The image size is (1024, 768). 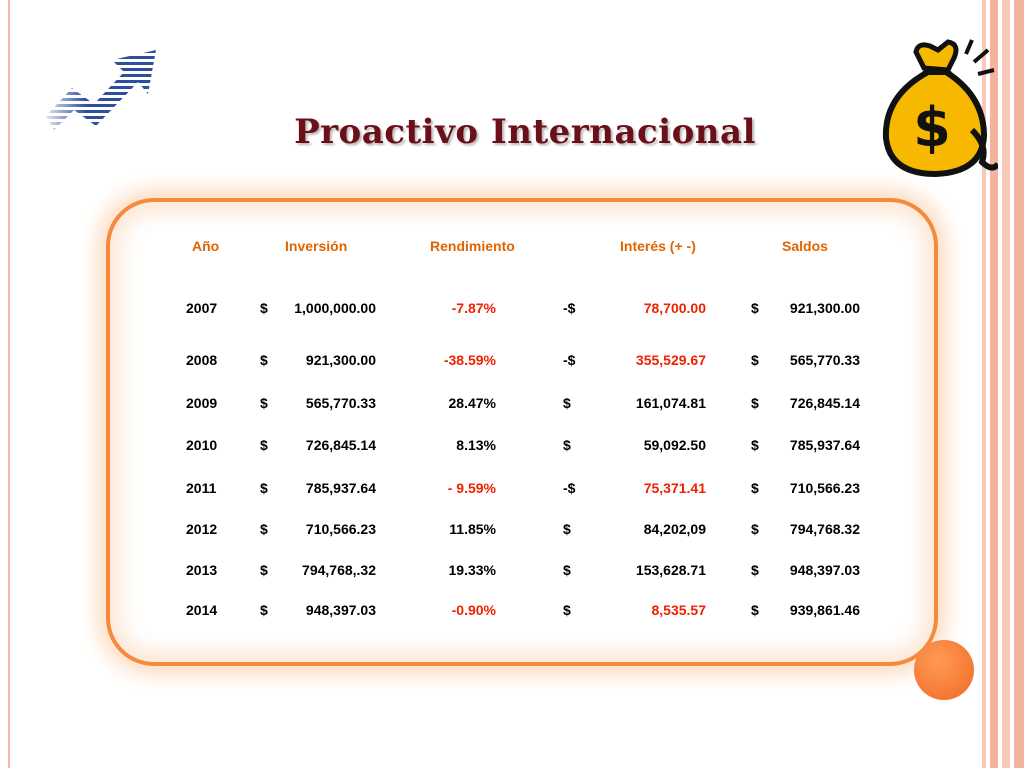 What do you see at coordinates (340, 488) in the screenshot?
I see `cell-inversion: 785,937.64` at bounding box center [340, 488].